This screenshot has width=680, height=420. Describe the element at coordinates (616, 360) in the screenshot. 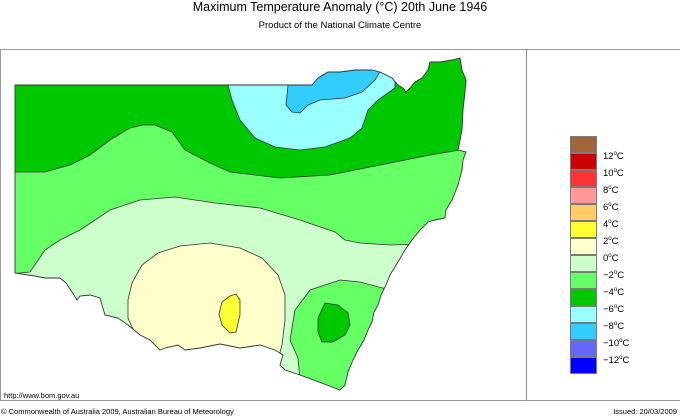

I see `legend-label: −12oC` at that location.